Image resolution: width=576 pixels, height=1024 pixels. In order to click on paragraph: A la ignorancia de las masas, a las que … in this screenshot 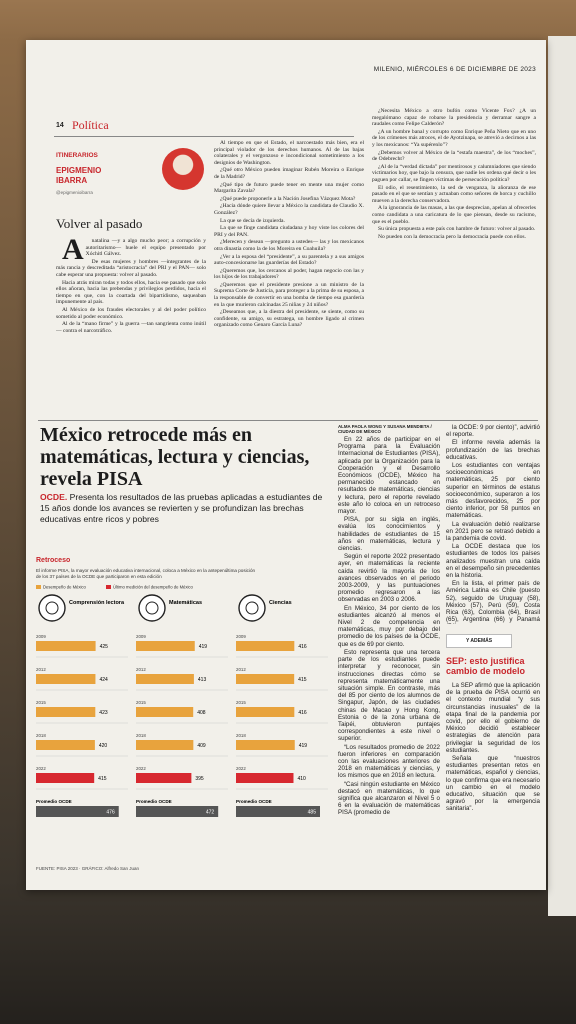, I will do `click(454, 215)`.